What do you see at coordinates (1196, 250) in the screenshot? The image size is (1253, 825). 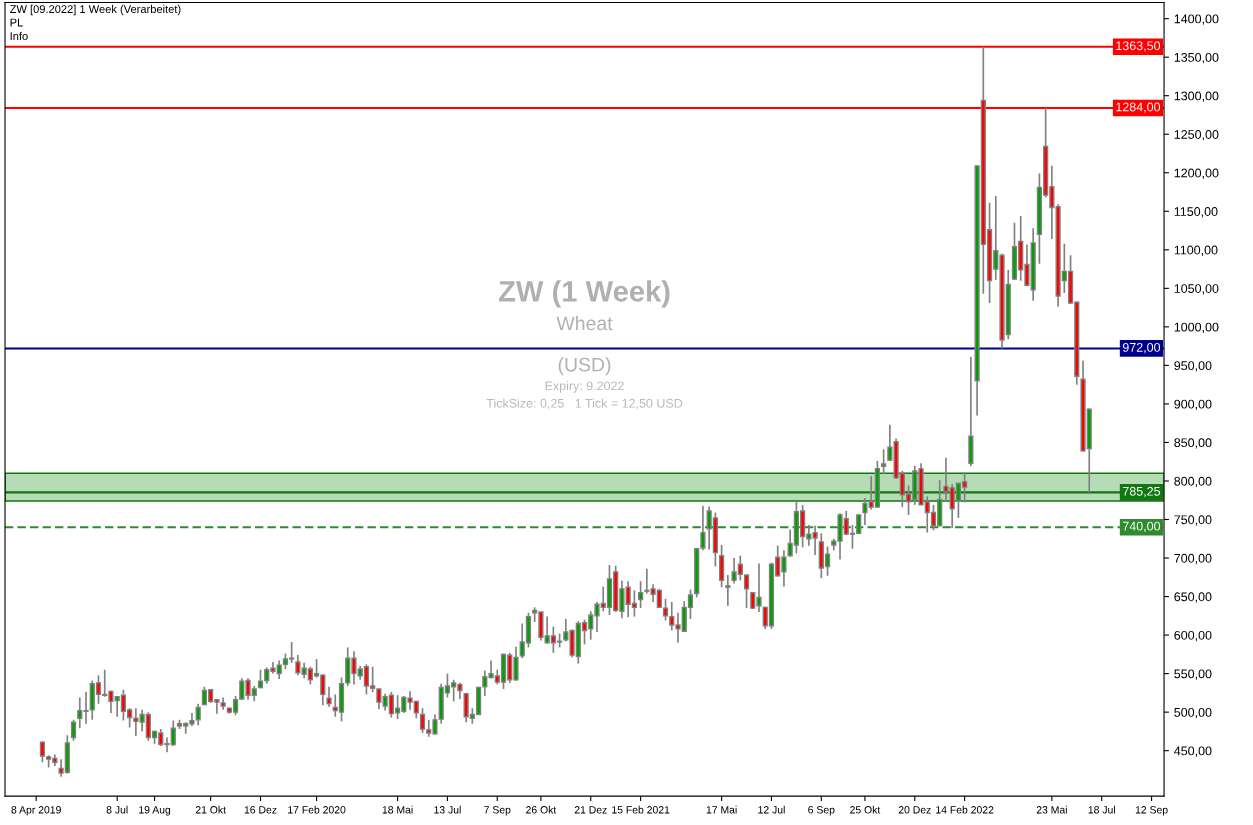 I see `y-tick-label: 1100,00` at bounding box center [1196, 250].